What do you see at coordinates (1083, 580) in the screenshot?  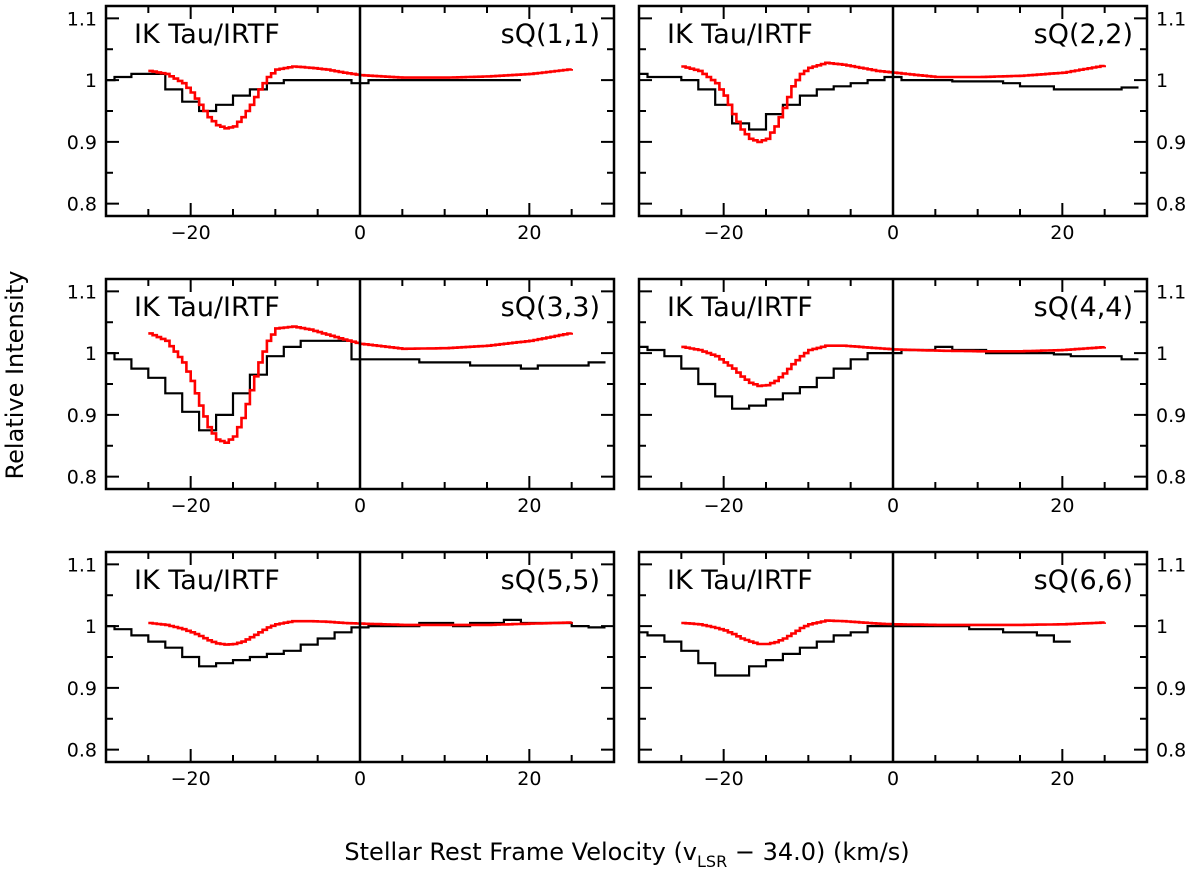 I see `transition-label: sQ(6,6)` at bounding box center [1083, 580].